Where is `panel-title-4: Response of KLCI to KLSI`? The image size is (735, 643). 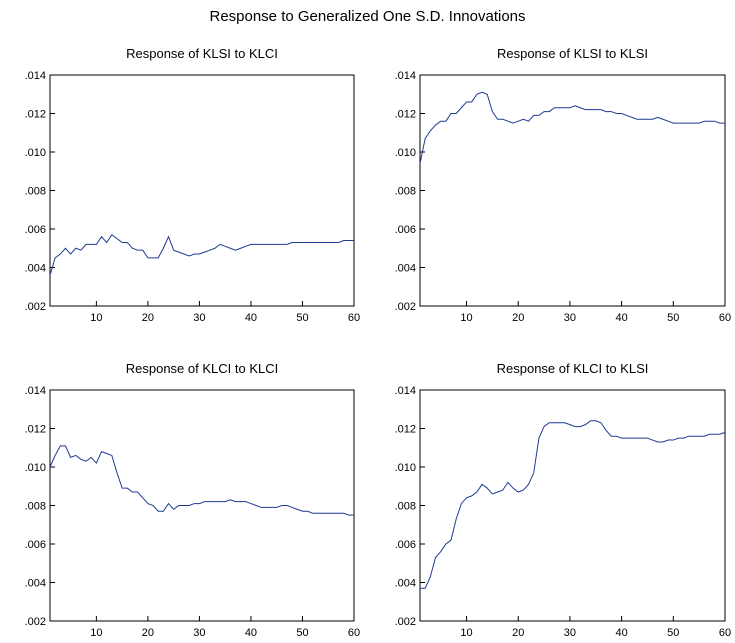
panel-title-4: Response of KLCI to KLSI is located at coordinates (573, 368).